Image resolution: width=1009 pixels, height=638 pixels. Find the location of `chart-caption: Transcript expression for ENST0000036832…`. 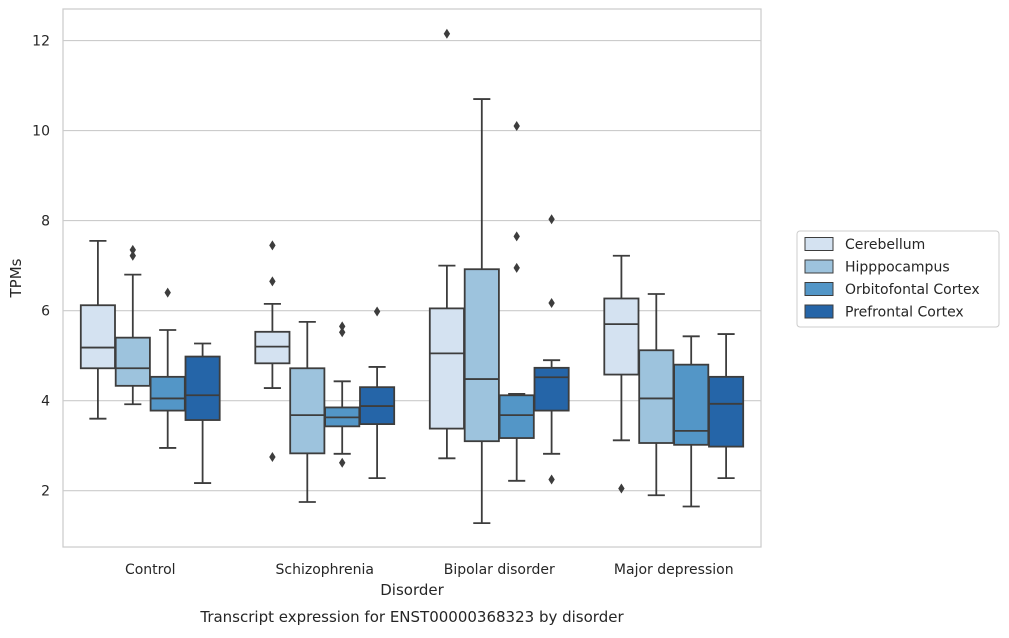

chart-caption: Transcript expression for ENST0000036832… is located at coordinates (411, 617).